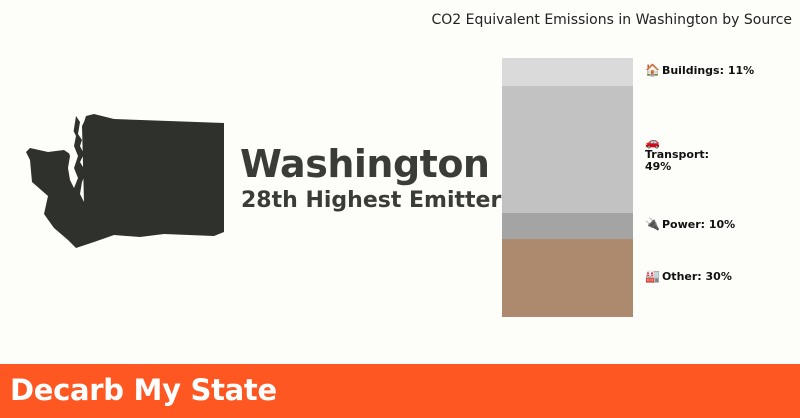 The height and width of the screenshot is (418, 800). What do you see at coordinates (708, 71) in the screenshot?
I see `label-buildings-text: Buildings: 11%` at bounding box center [708, 71].